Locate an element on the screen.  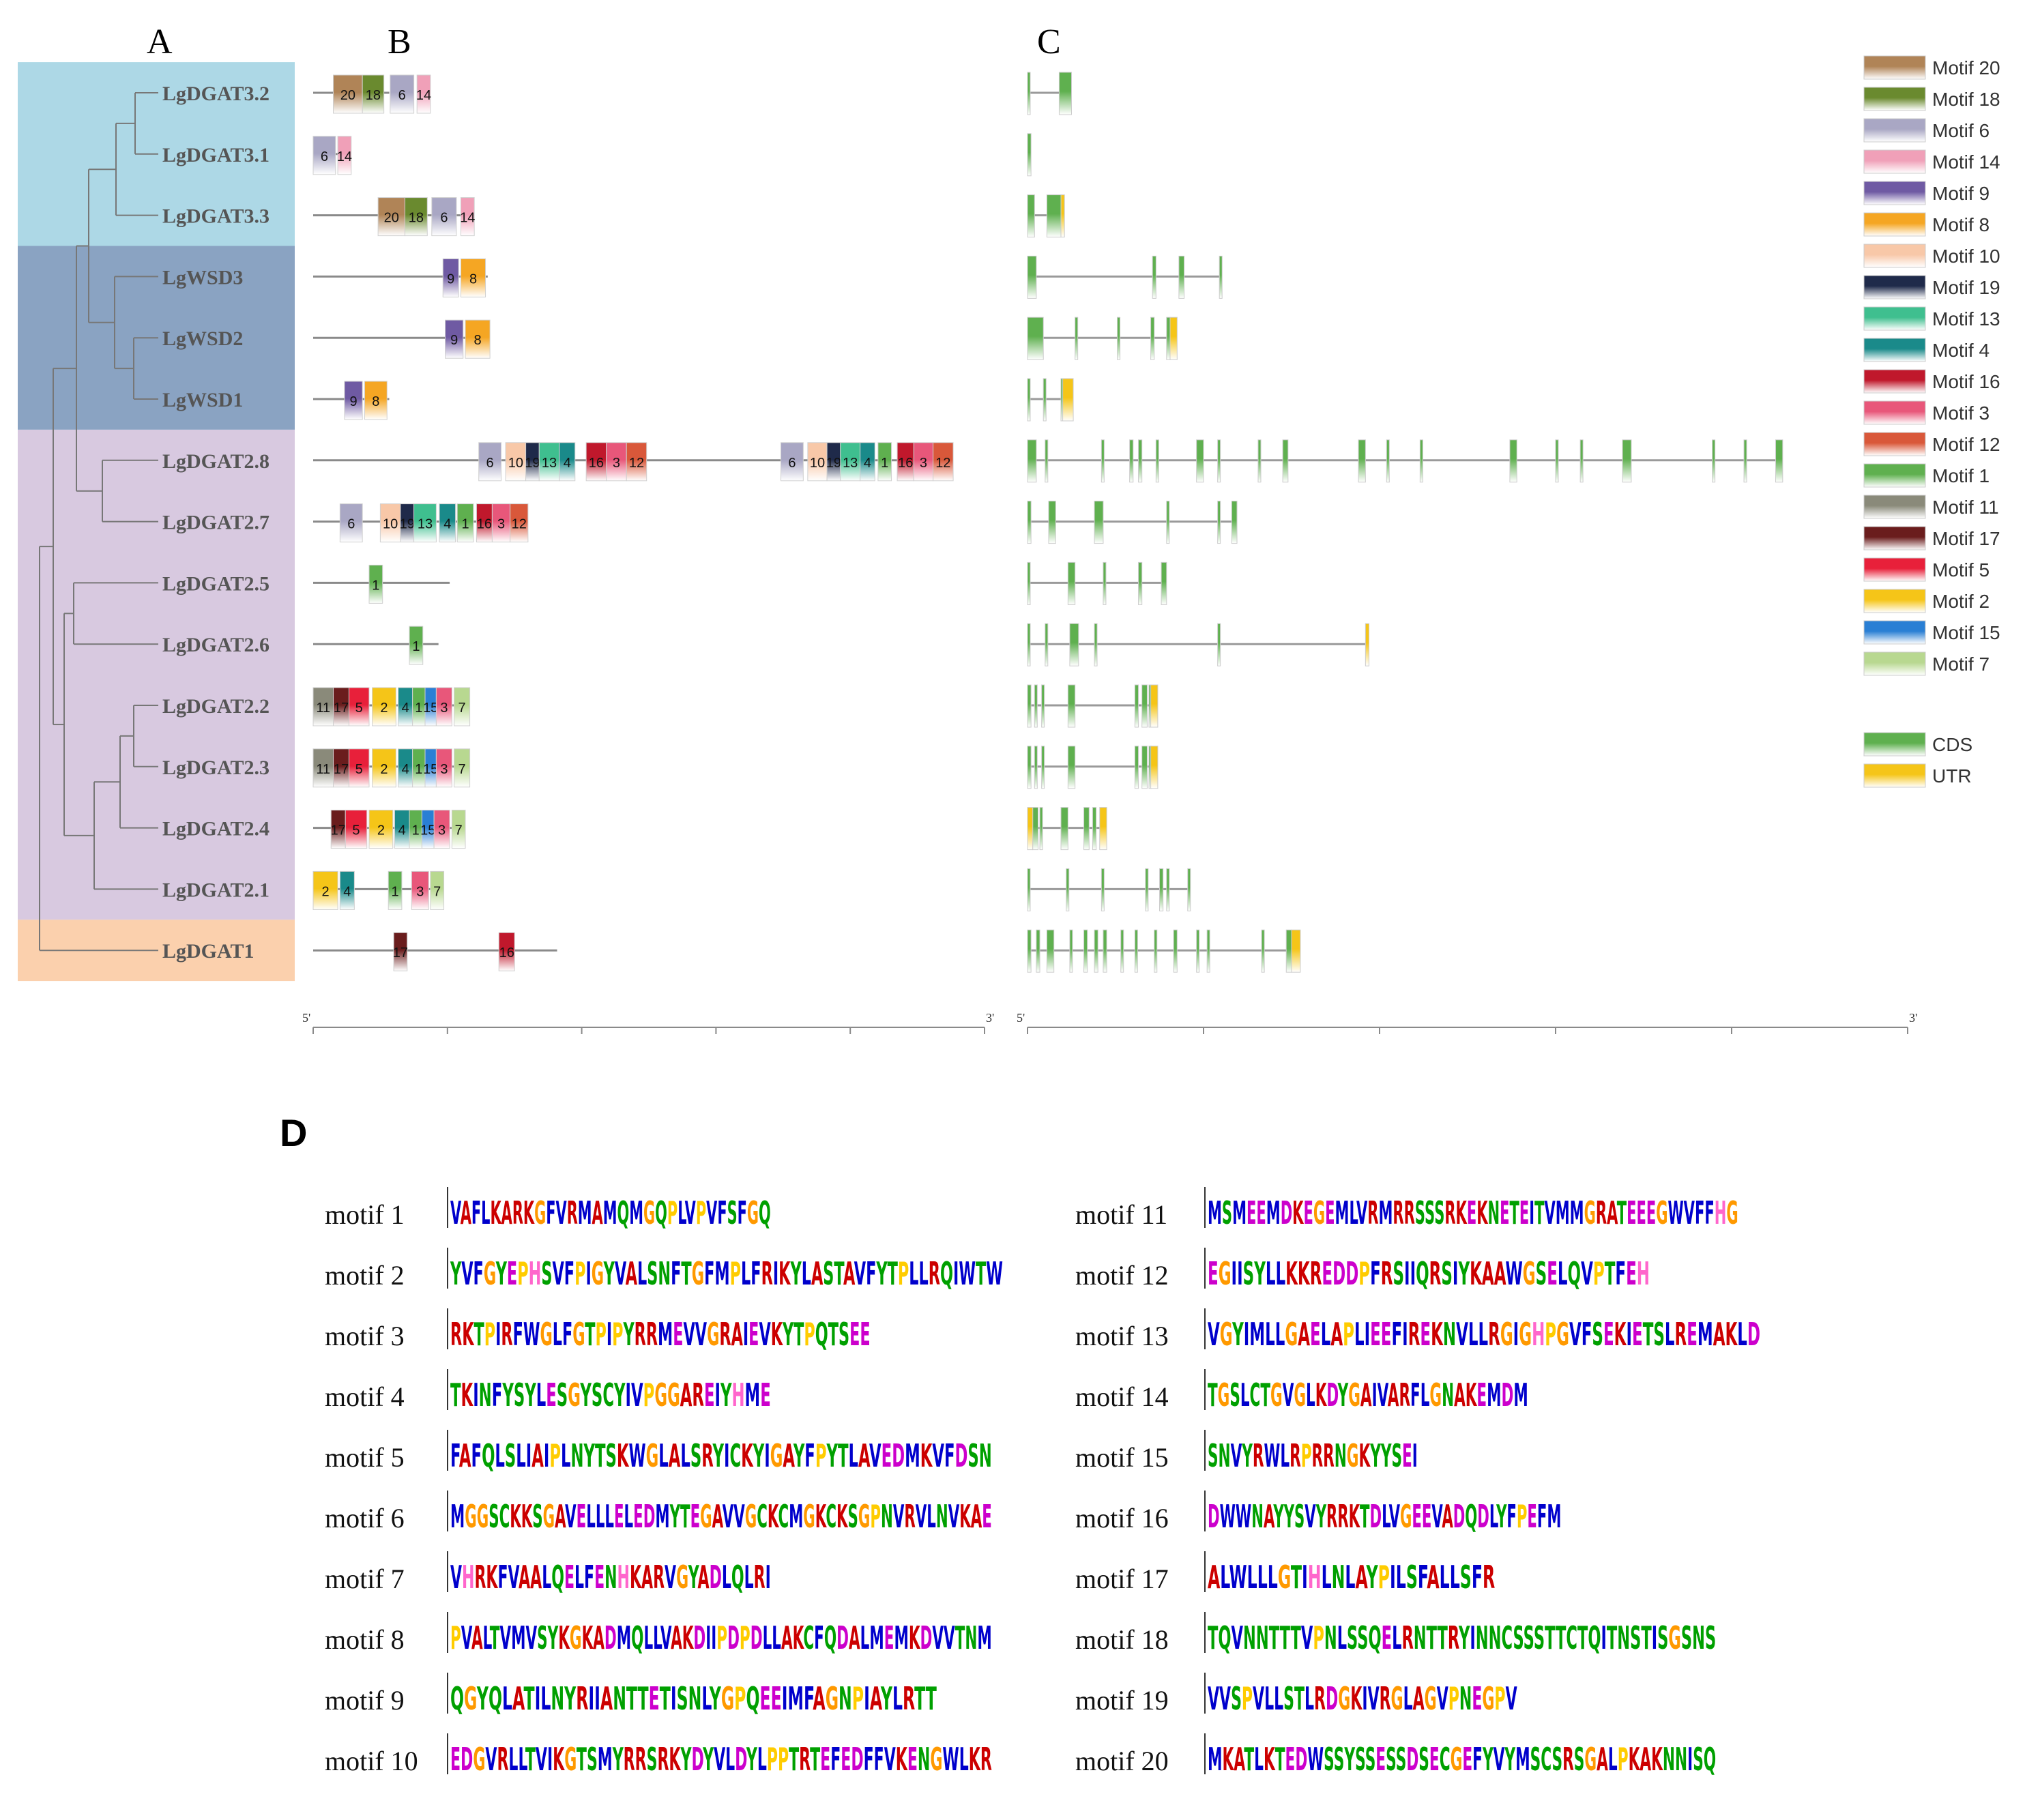
legend-label: Motif 8 is located at coordinates (1961, 224).